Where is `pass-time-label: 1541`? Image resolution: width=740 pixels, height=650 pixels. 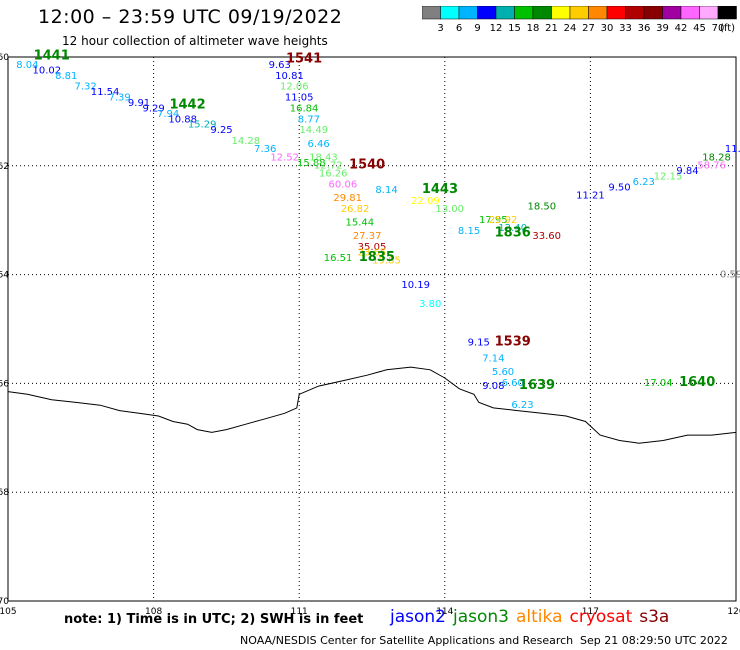
pass-time-label: 1541 is located at coordinates (304, 58).